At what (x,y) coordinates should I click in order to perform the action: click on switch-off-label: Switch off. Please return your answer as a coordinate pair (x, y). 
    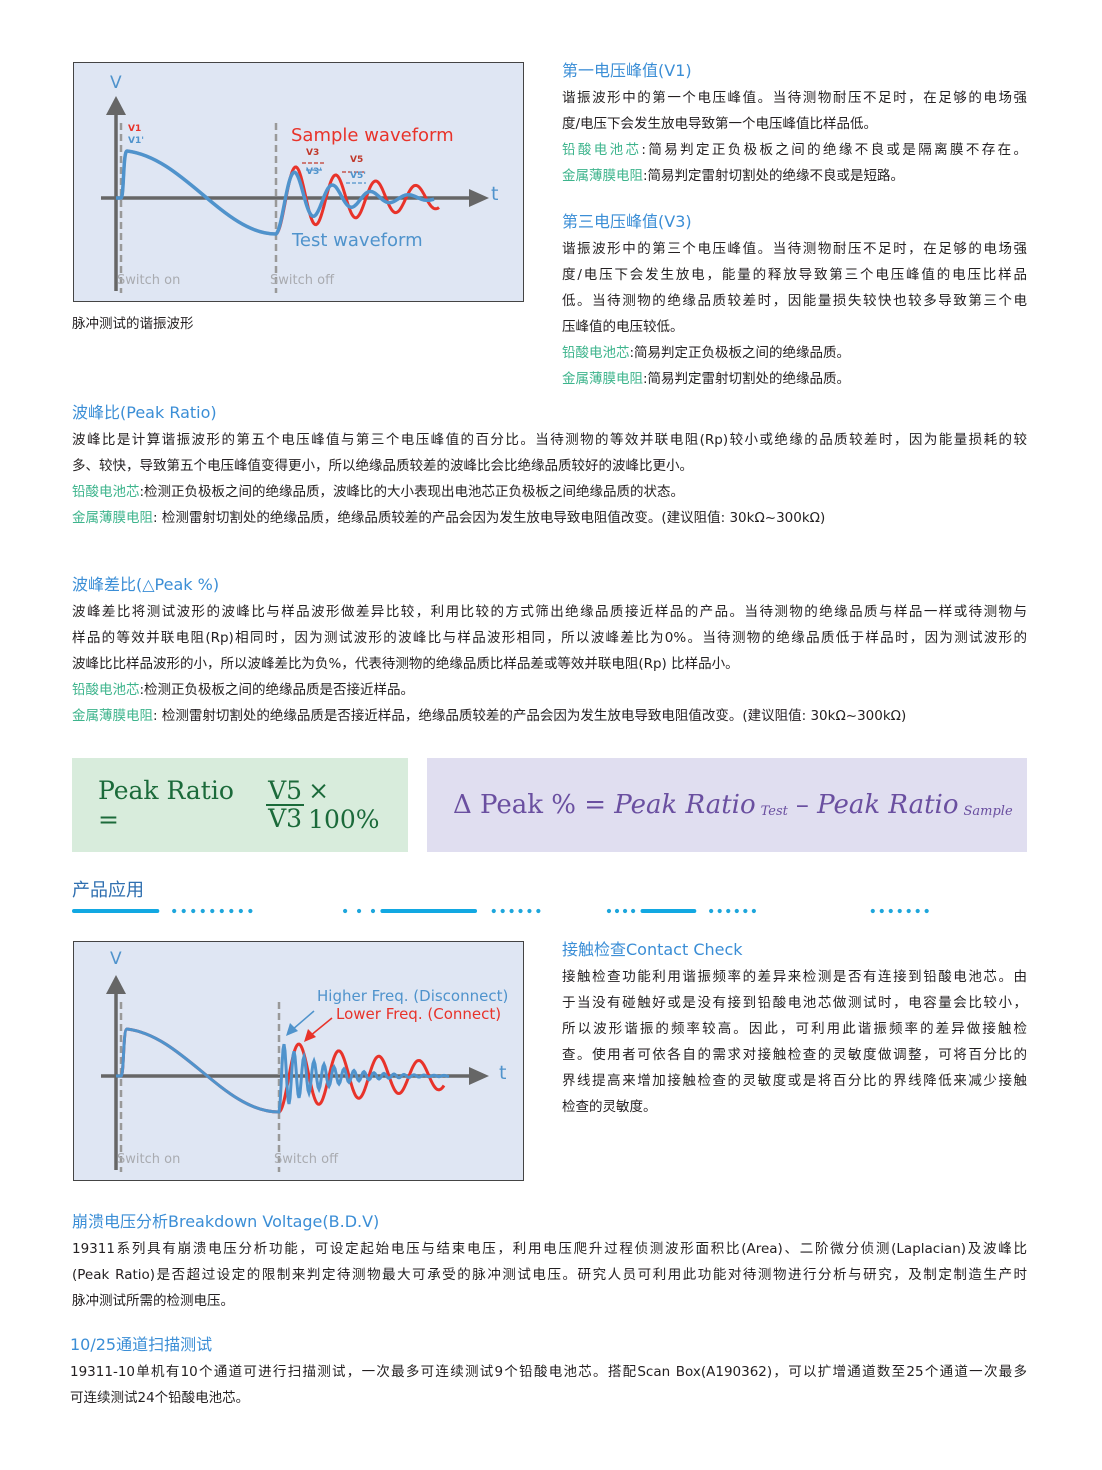
    Looking at the image, I should click on (302, 280).